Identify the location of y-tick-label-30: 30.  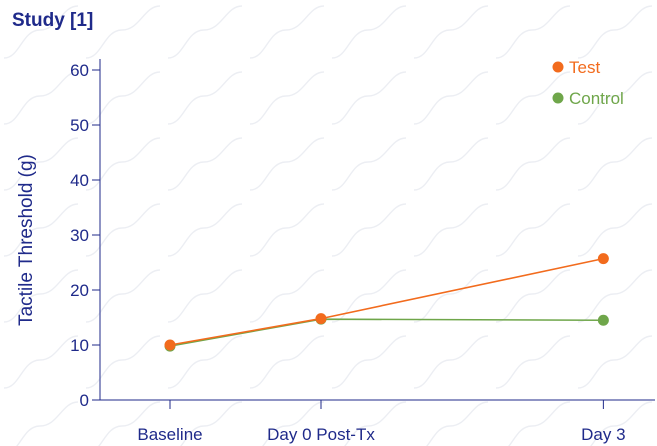
(79, 235).